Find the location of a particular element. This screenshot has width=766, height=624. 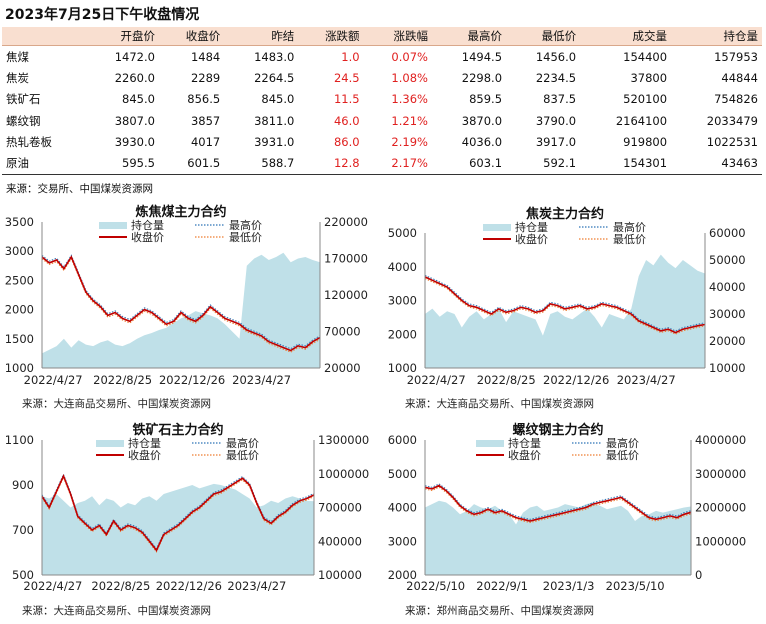

right-tick-label: 3000000 is located at coordinates (720, 474).